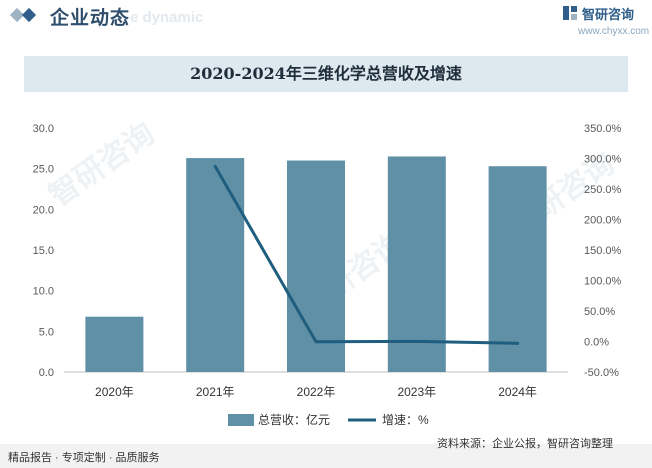 The height and width of the screenshot is (468, 652). Describe the element at coordinates (614, 31) in the screenshot. I see `logo-url: www.chyxx.com` at that location.